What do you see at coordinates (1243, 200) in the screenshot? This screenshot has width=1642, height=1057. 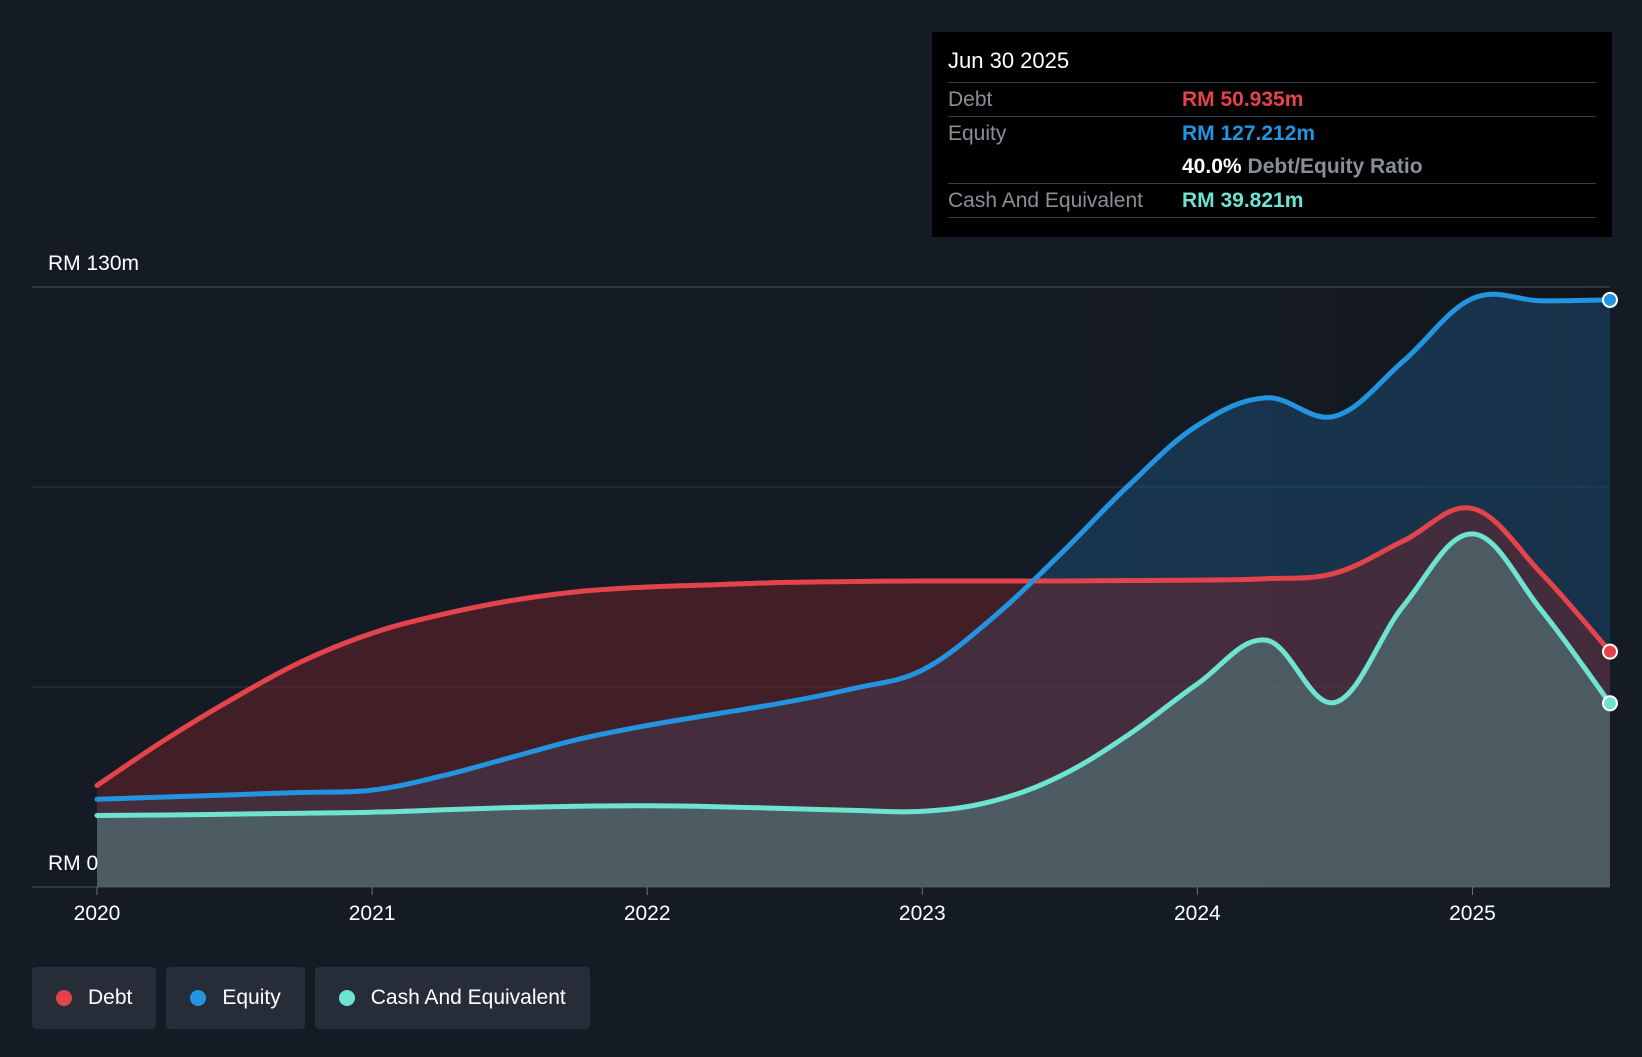 I see `tooltip-cash-value: RM 39.821m` at bounding box center [1243, 200].